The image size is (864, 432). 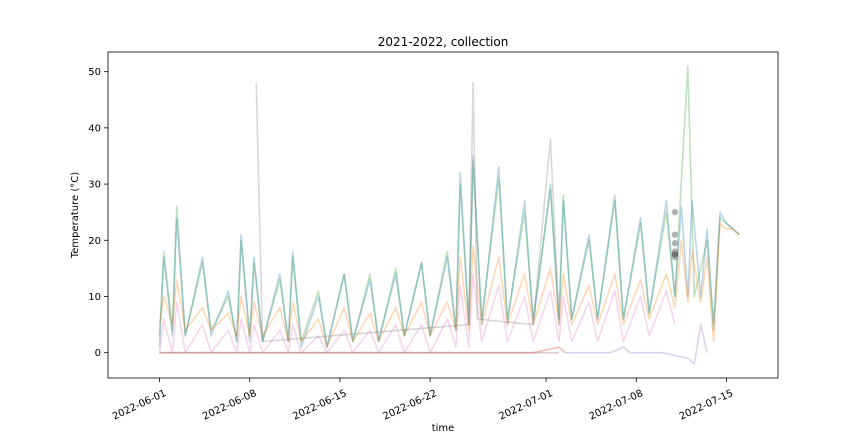 What do you see at coordinates (409, 405) in the screenshot?
I see `x-tick-label-4: 2022-06-22` at bounding box center [409, 405].